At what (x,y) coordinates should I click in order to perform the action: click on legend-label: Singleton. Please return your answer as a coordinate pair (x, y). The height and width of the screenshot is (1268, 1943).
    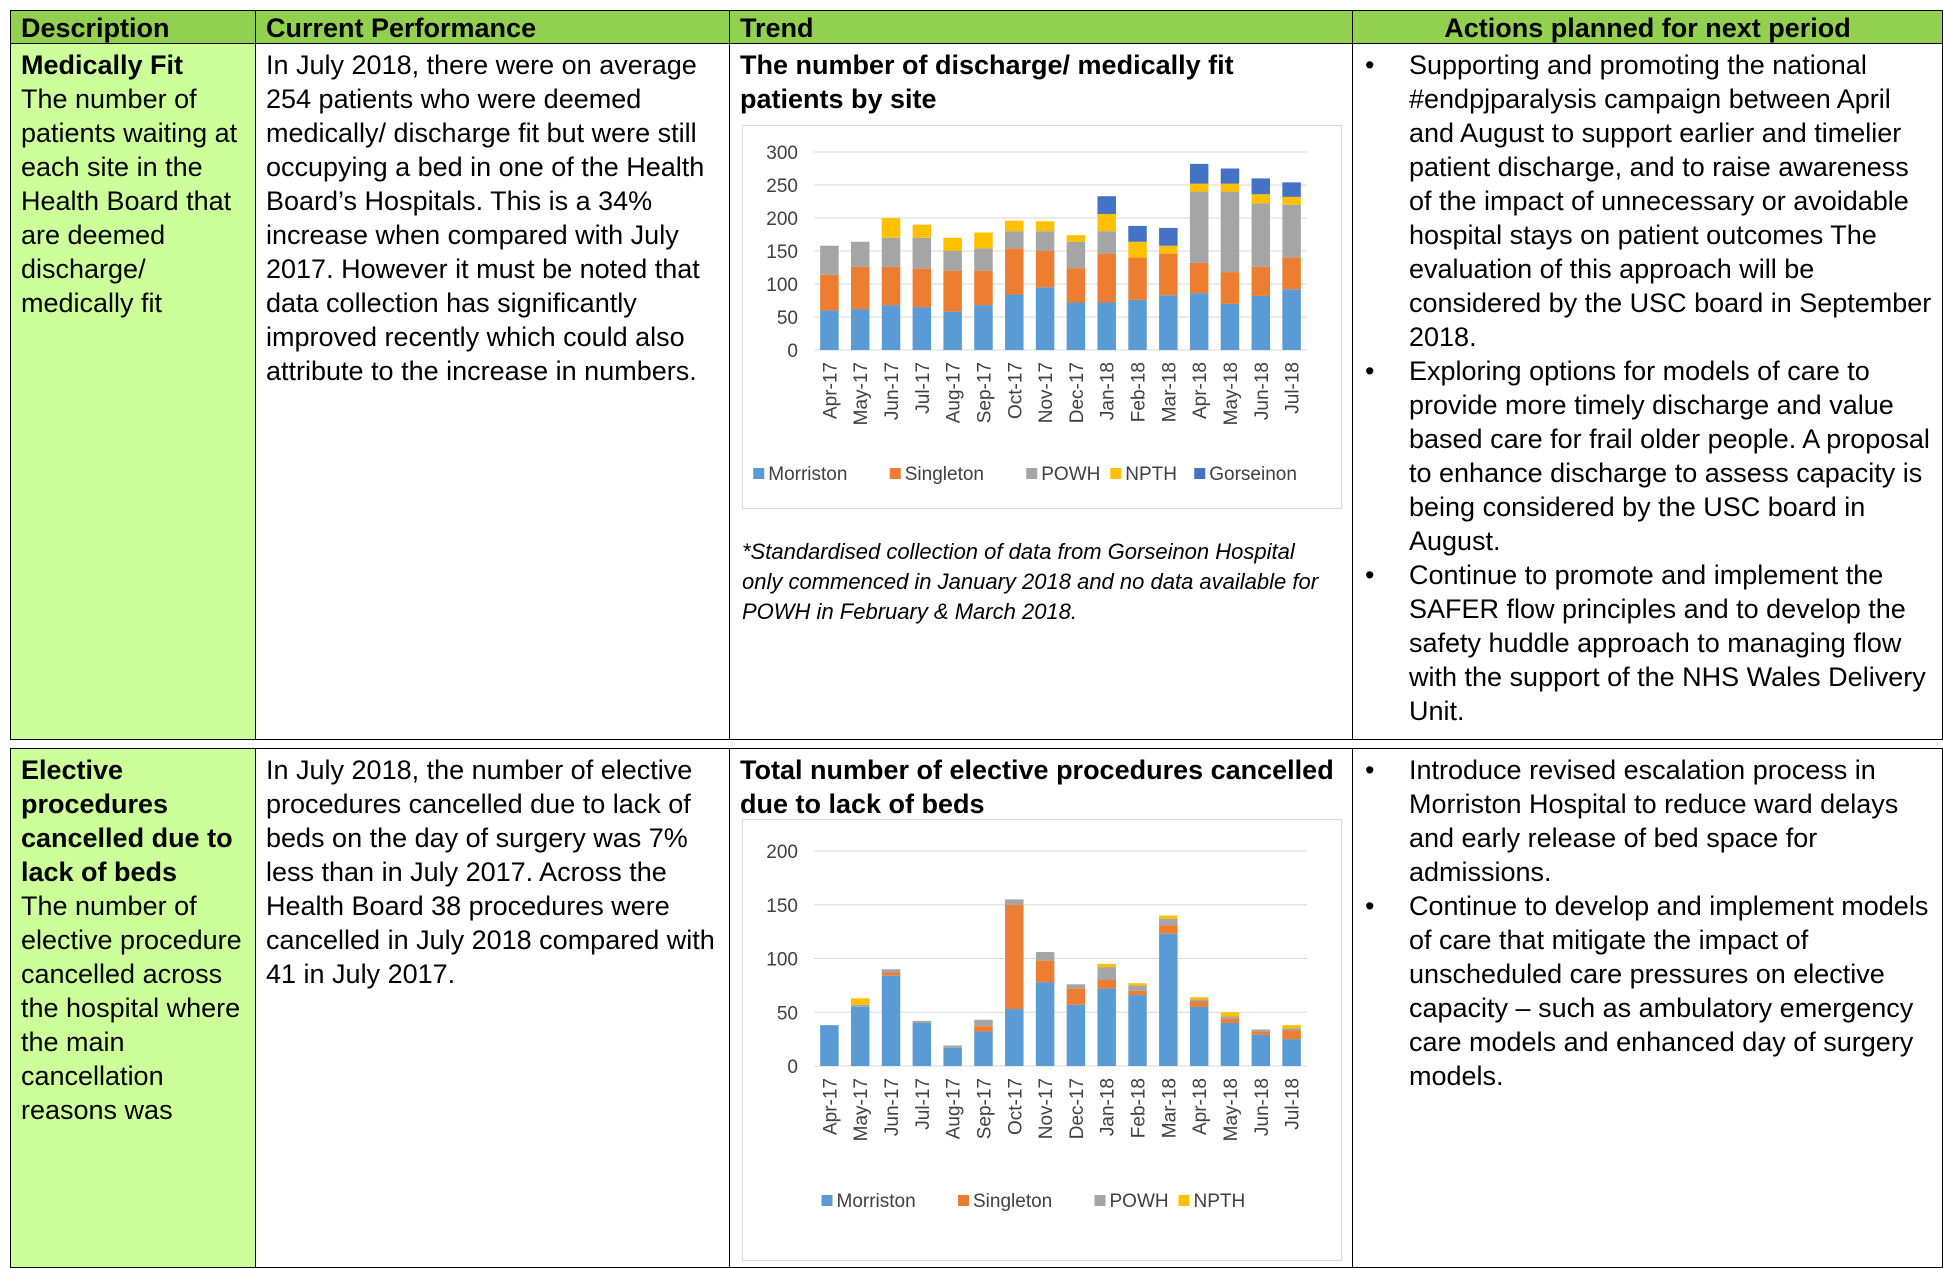
    Looking at the image, I should click on (944, 474).